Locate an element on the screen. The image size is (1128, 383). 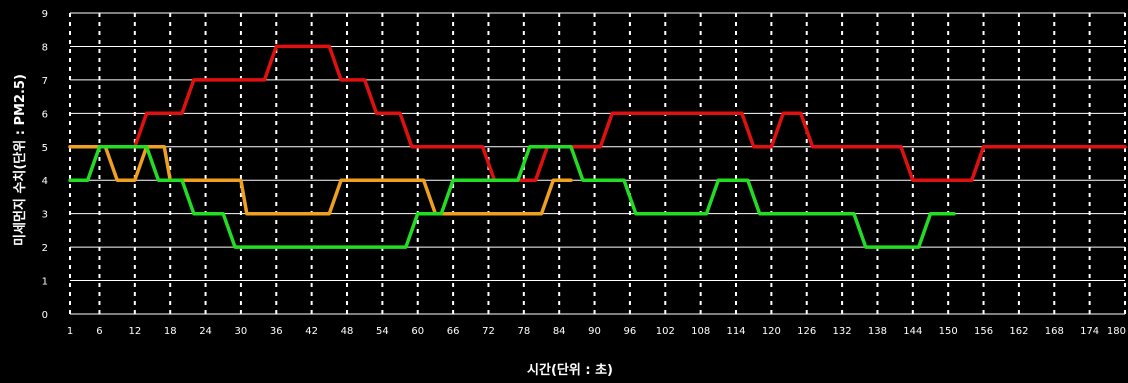
x-tick-label-6: 6 is located at coordinates (99, 331).